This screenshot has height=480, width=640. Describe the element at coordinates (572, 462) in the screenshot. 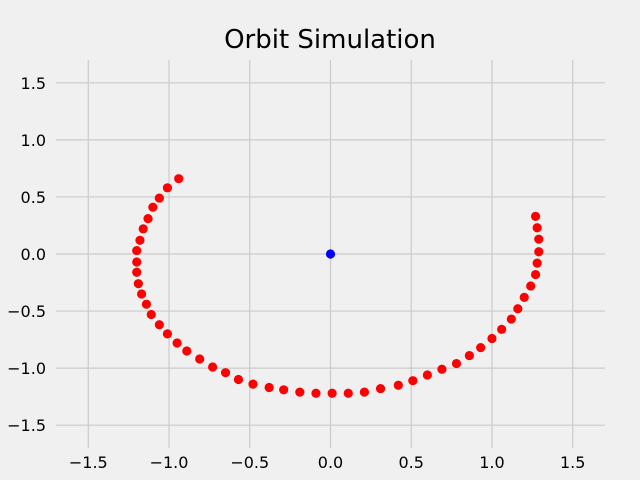

I see `x-tick-label: 1.5` at that location.